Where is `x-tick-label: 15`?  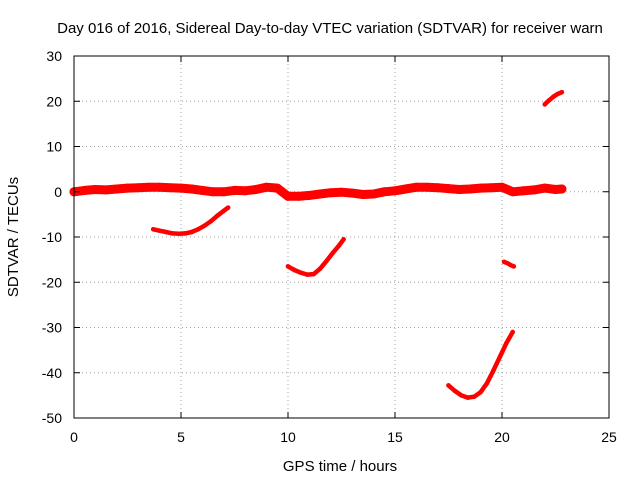 x-tick-label: 15 is located at coordinates (395, 437).